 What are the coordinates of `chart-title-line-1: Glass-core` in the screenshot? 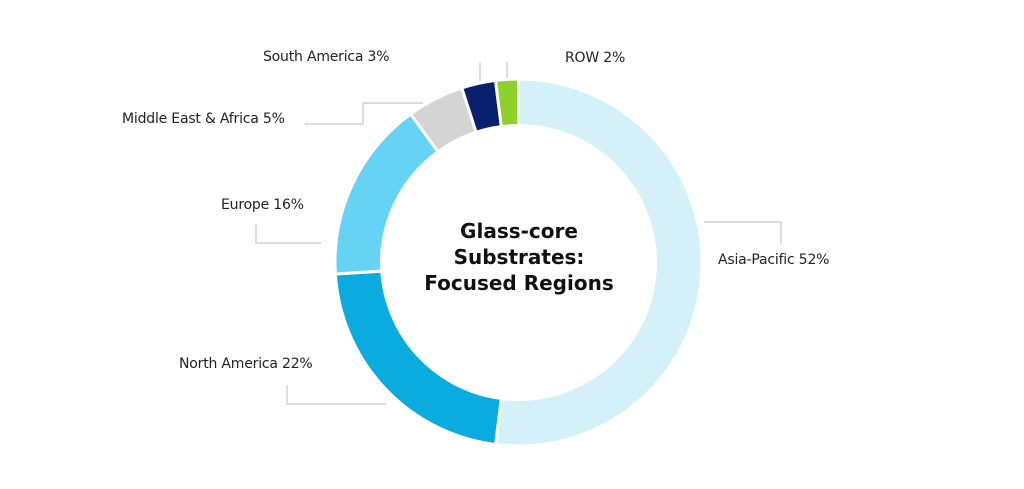 It's located at (519, 231).